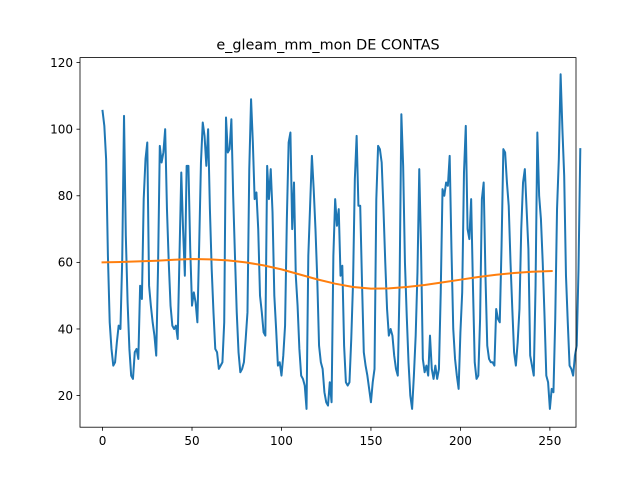  I want to click on x-tick-label: 250, so click(549, 441).